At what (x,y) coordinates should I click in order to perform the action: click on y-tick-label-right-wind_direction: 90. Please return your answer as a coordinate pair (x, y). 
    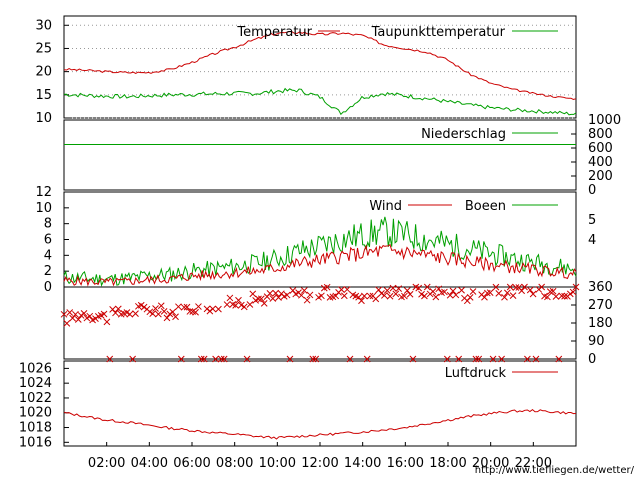
    Looking at the image, I should click on (596, 341).